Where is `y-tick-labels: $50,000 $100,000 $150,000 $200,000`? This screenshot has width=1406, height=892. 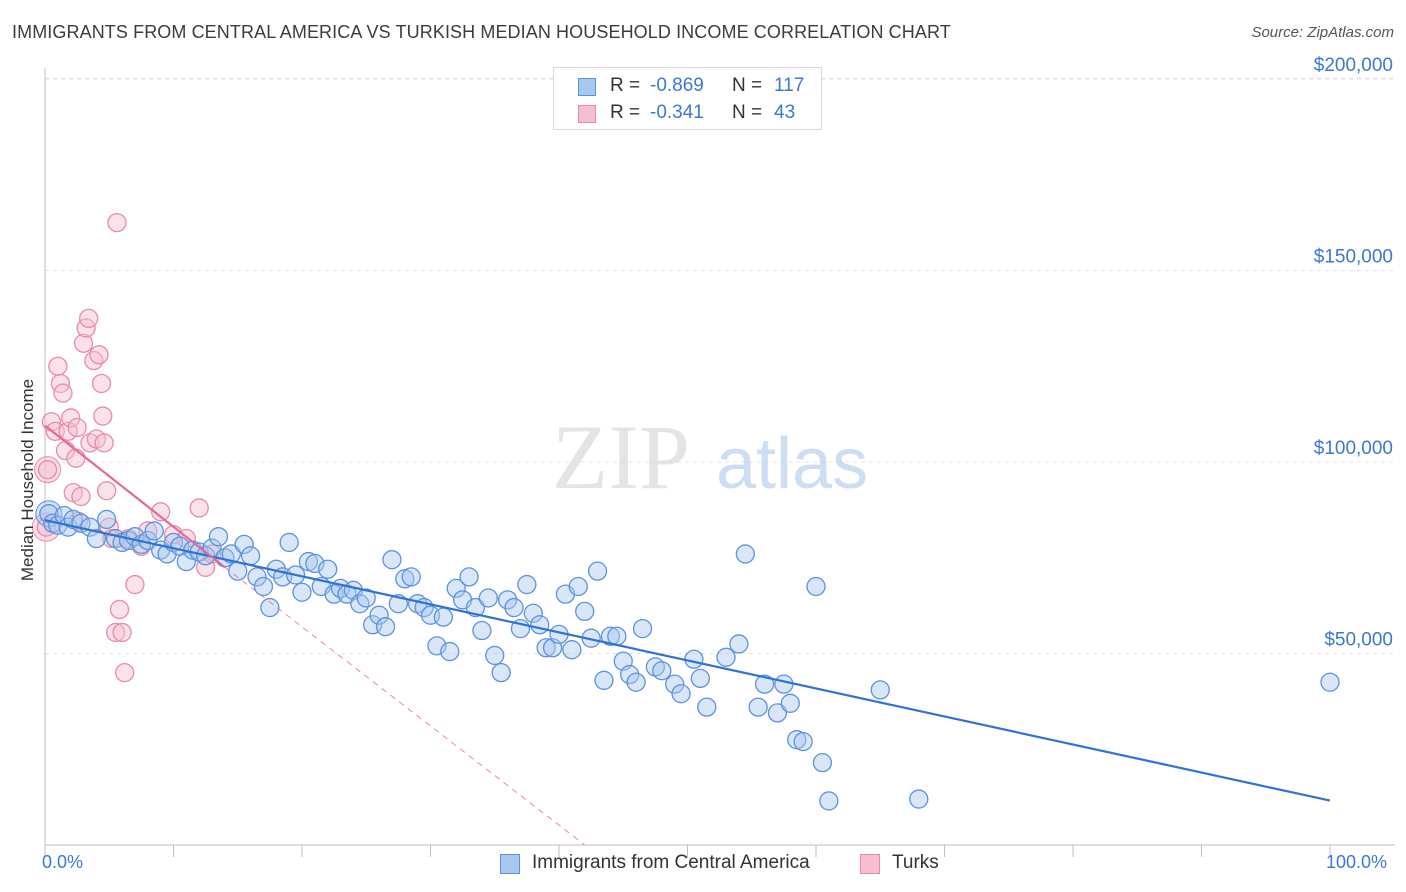 y-tick-labels: $50,000 $100,000 $150,000 $200,000 is located at coordinates (1353, 353).